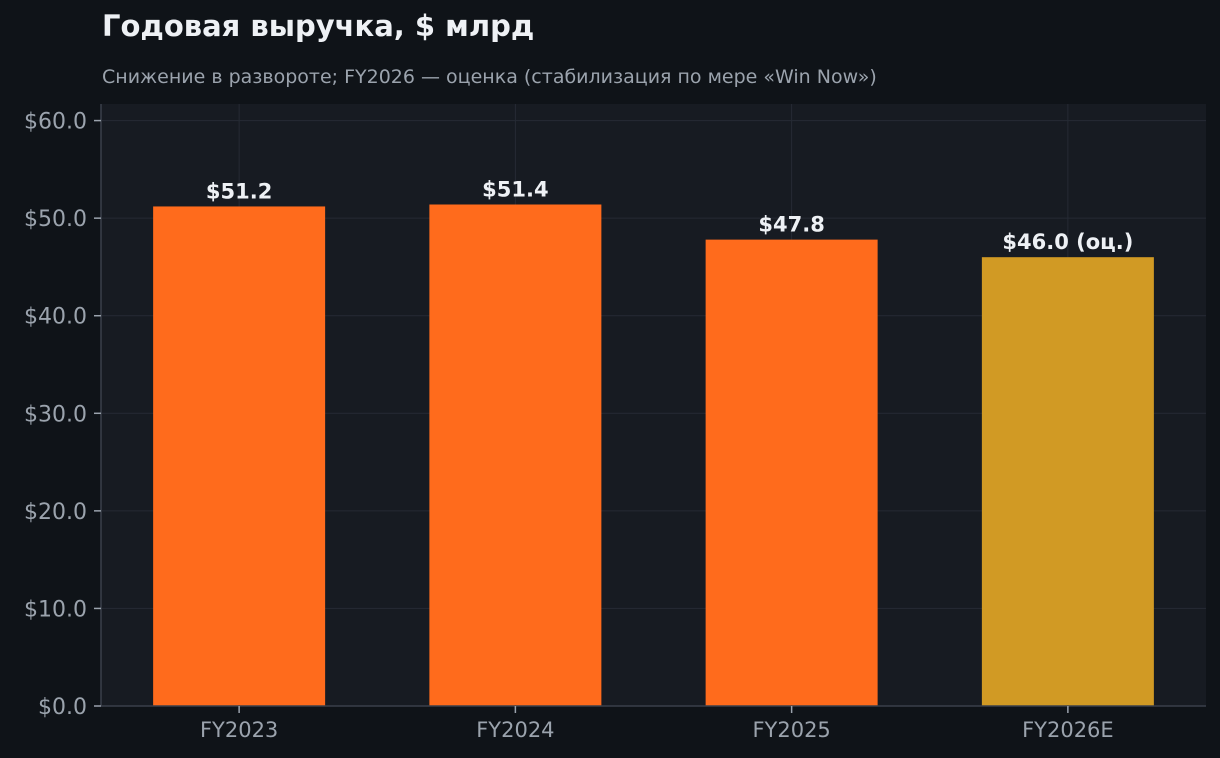 This screenshot has width=1220, height=758. What do you see at coordinates (55, 219) in the screenshot?
I see `y-tick-label: $50.0` at bounding box center [55, 219].